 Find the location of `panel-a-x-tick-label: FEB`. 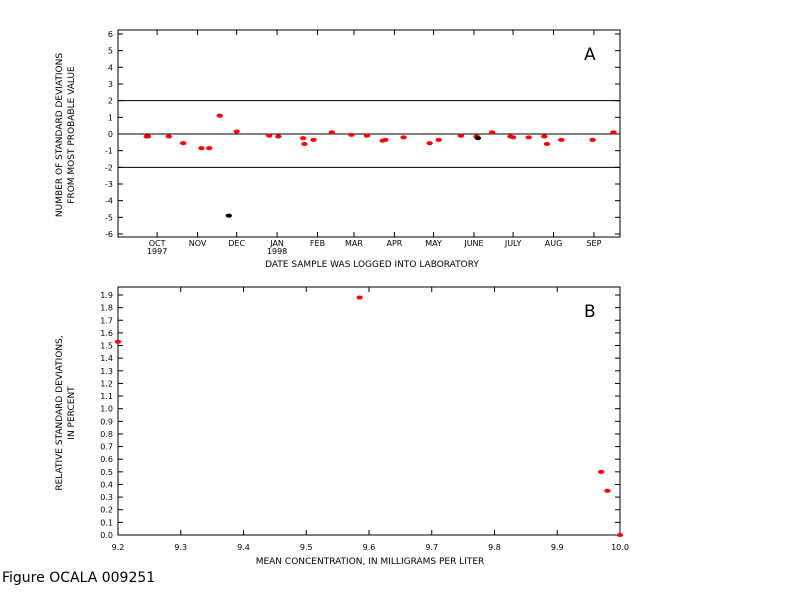

panel-a-x-tick-label: FEB is located at coordinates (317, 243).